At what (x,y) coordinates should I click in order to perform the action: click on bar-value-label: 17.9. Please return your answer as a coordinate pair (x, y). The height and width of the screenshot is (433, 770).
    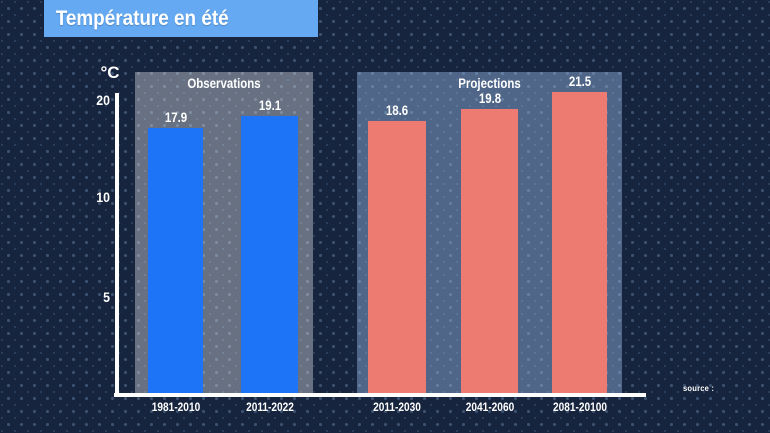
    Looking at the image, I should click on (175, 117).